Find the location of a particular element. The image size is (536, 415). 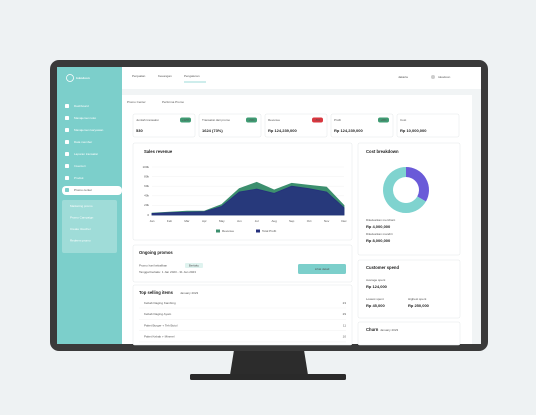

stat-badge-text: +8% is located at coordinates (383, 120).